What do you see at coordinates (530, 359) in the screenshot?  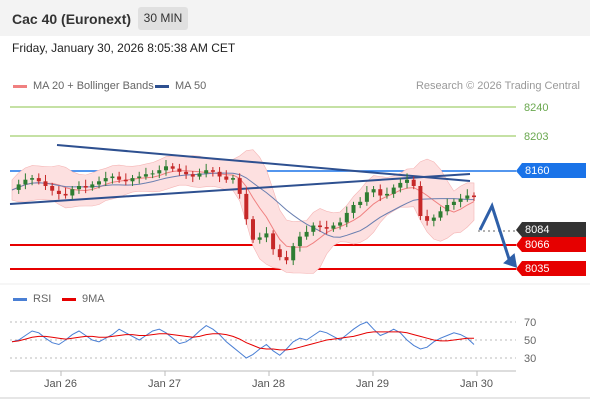 I see `rsi-tick-30: 30` at bounding box center [530, 359].